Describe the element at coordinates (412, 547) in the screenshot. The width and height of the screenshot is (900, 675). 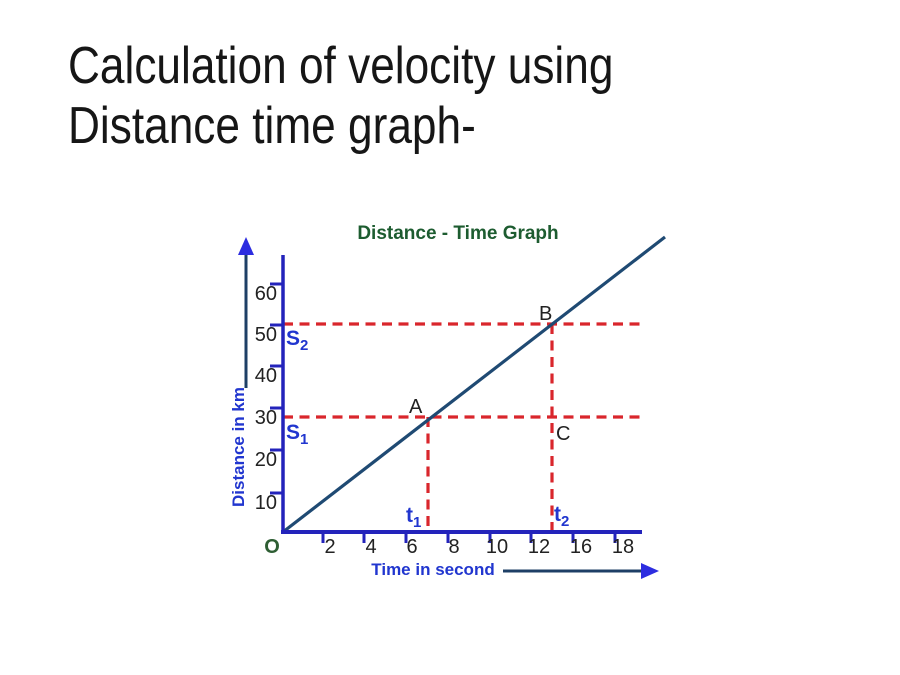
I see `x-tick-label-6: 6` at that location.